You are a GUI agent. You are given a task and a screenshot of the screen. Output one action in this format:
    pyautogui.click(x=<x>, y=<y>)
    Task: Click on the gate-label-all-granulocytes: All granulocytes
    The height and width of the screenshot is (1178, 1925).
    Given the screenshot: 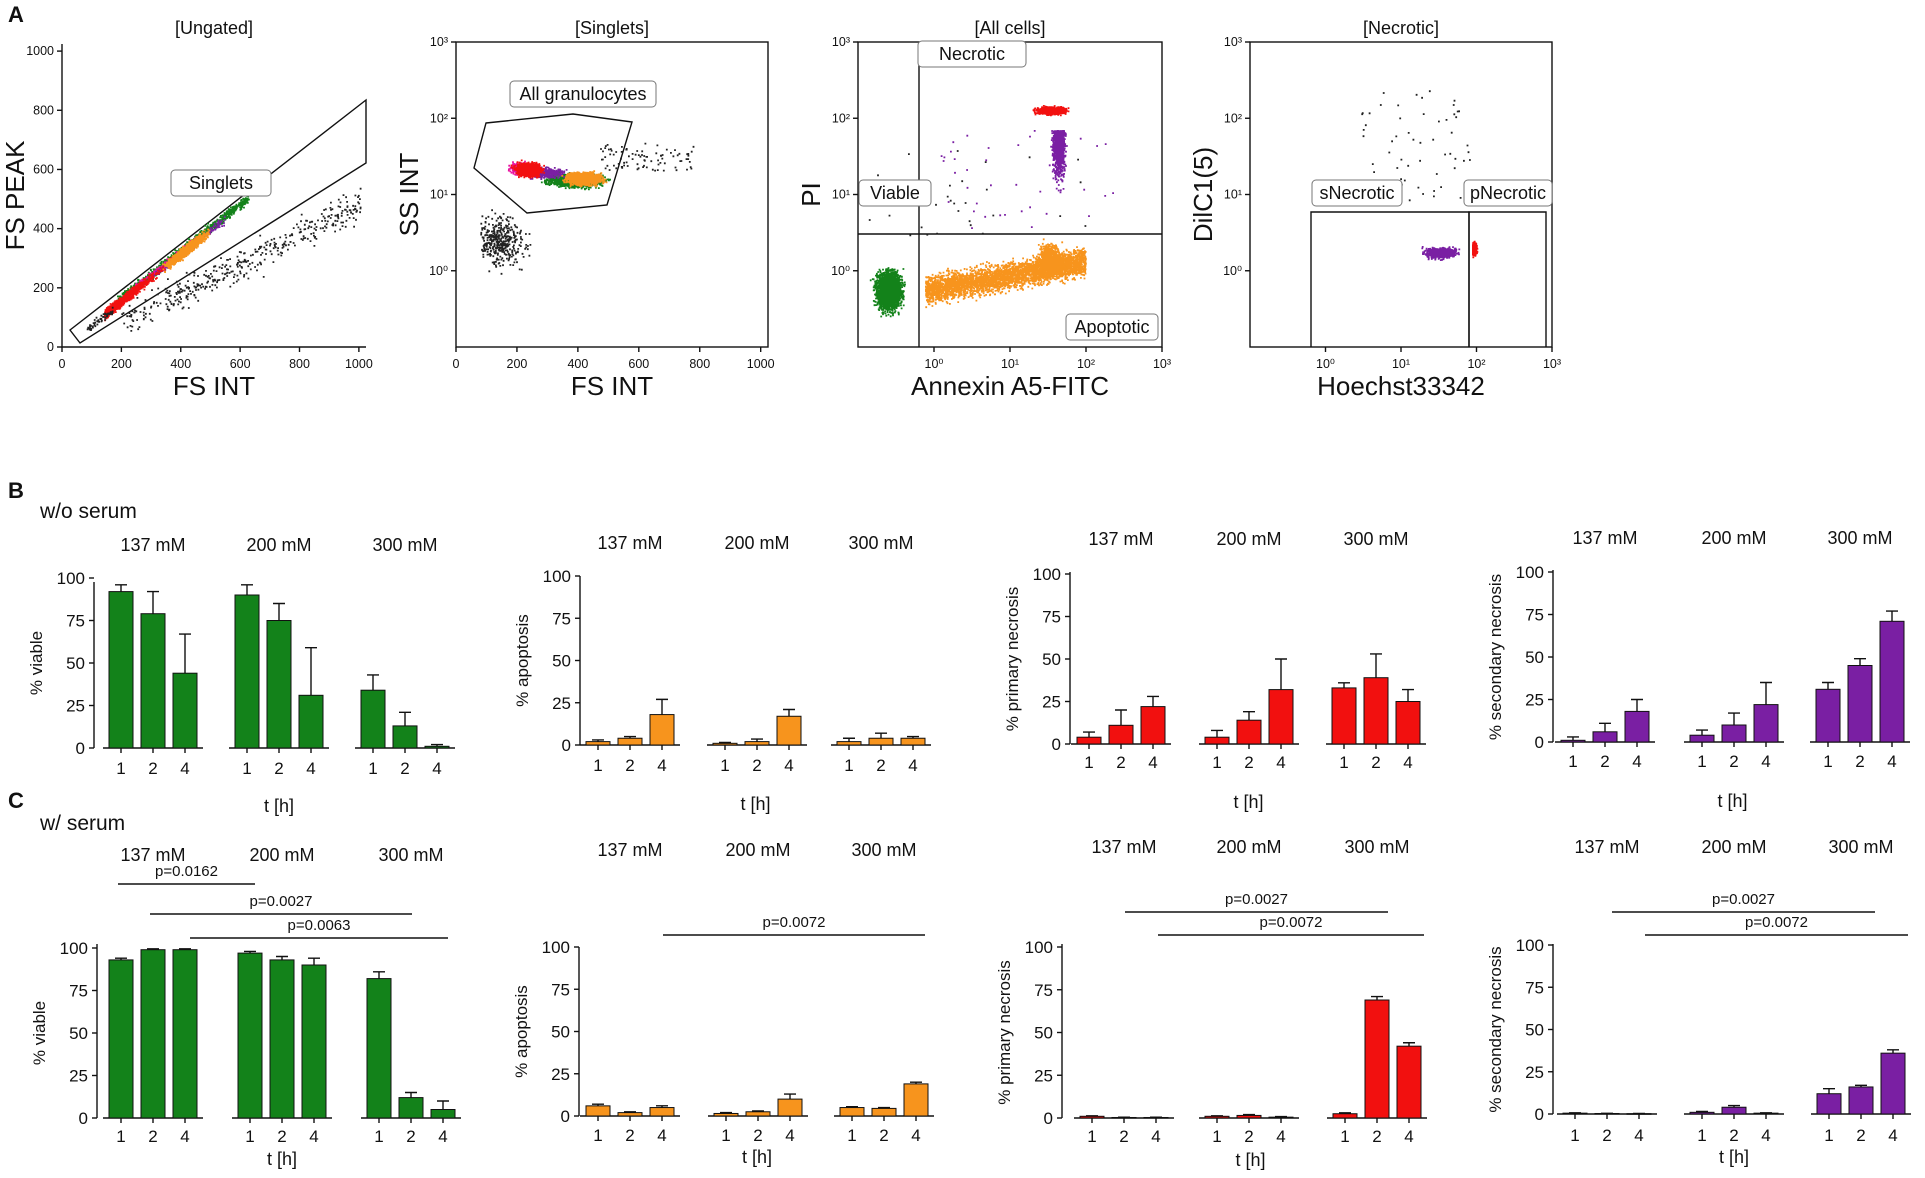 What is the action you would take?
    pyautogui.click(x=582, y=94)
    